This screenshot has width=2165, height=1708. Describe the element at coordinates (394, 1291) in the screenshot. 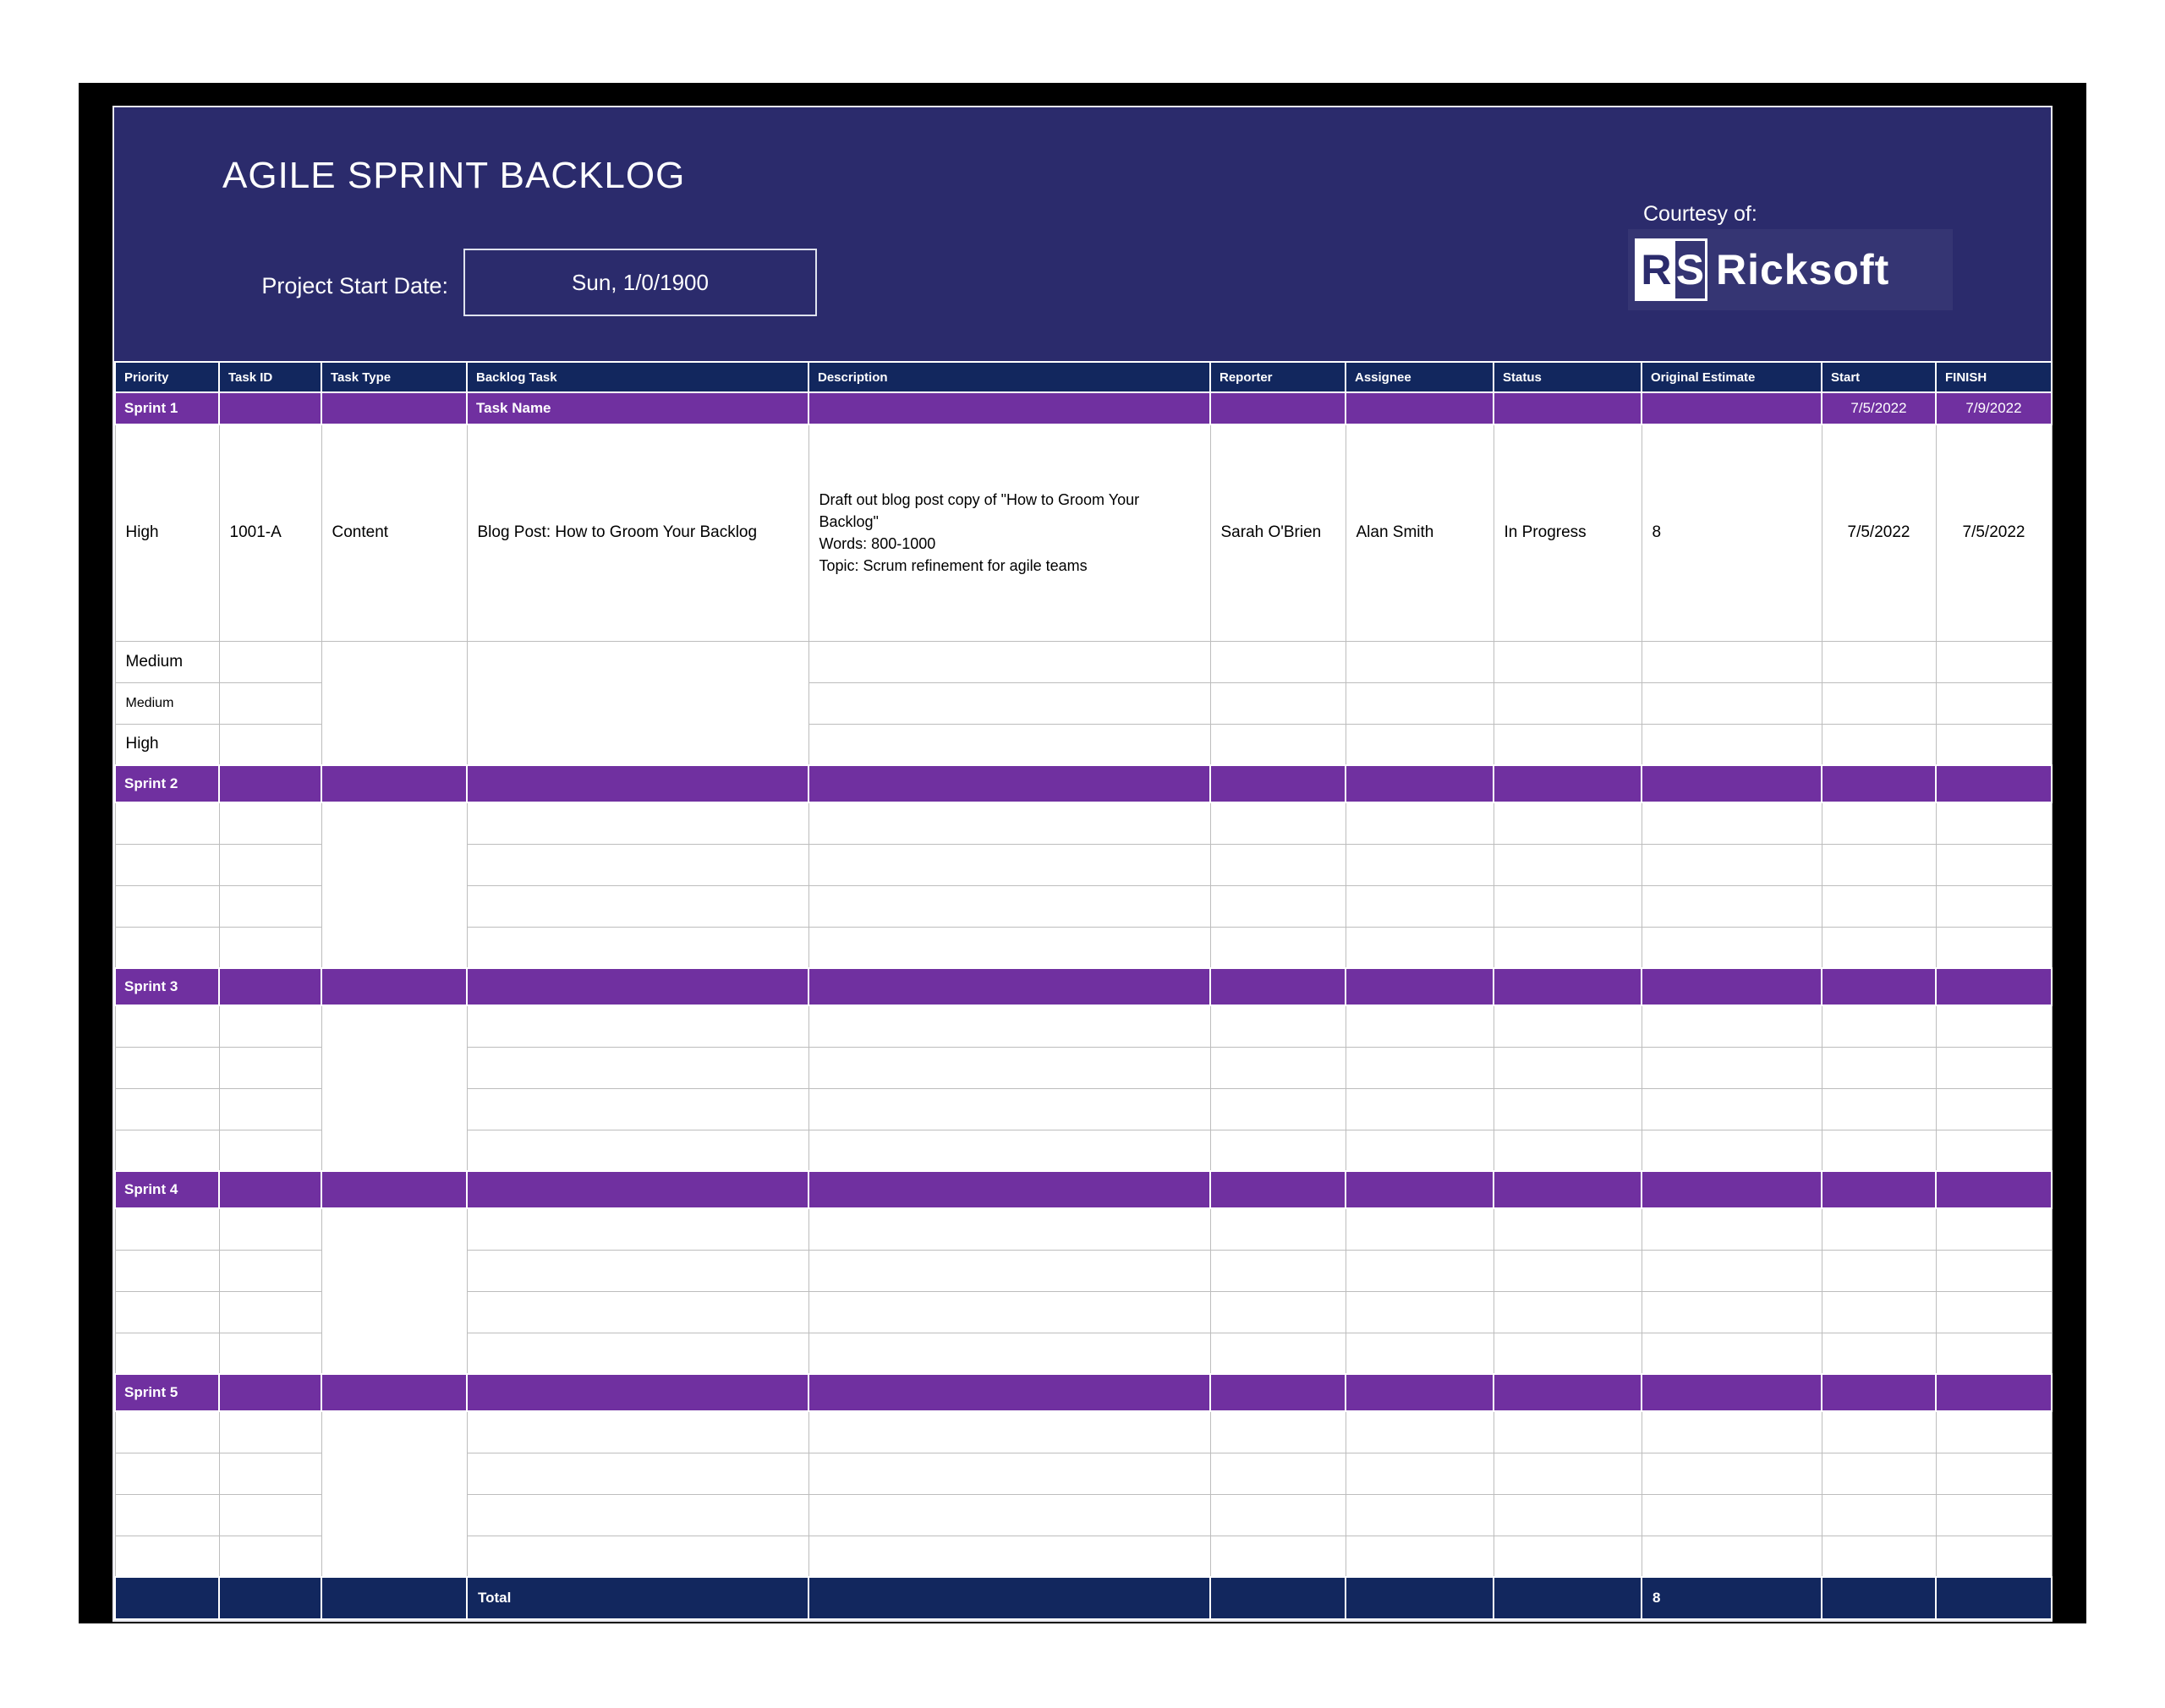

I see `cell-task_type` at that location.